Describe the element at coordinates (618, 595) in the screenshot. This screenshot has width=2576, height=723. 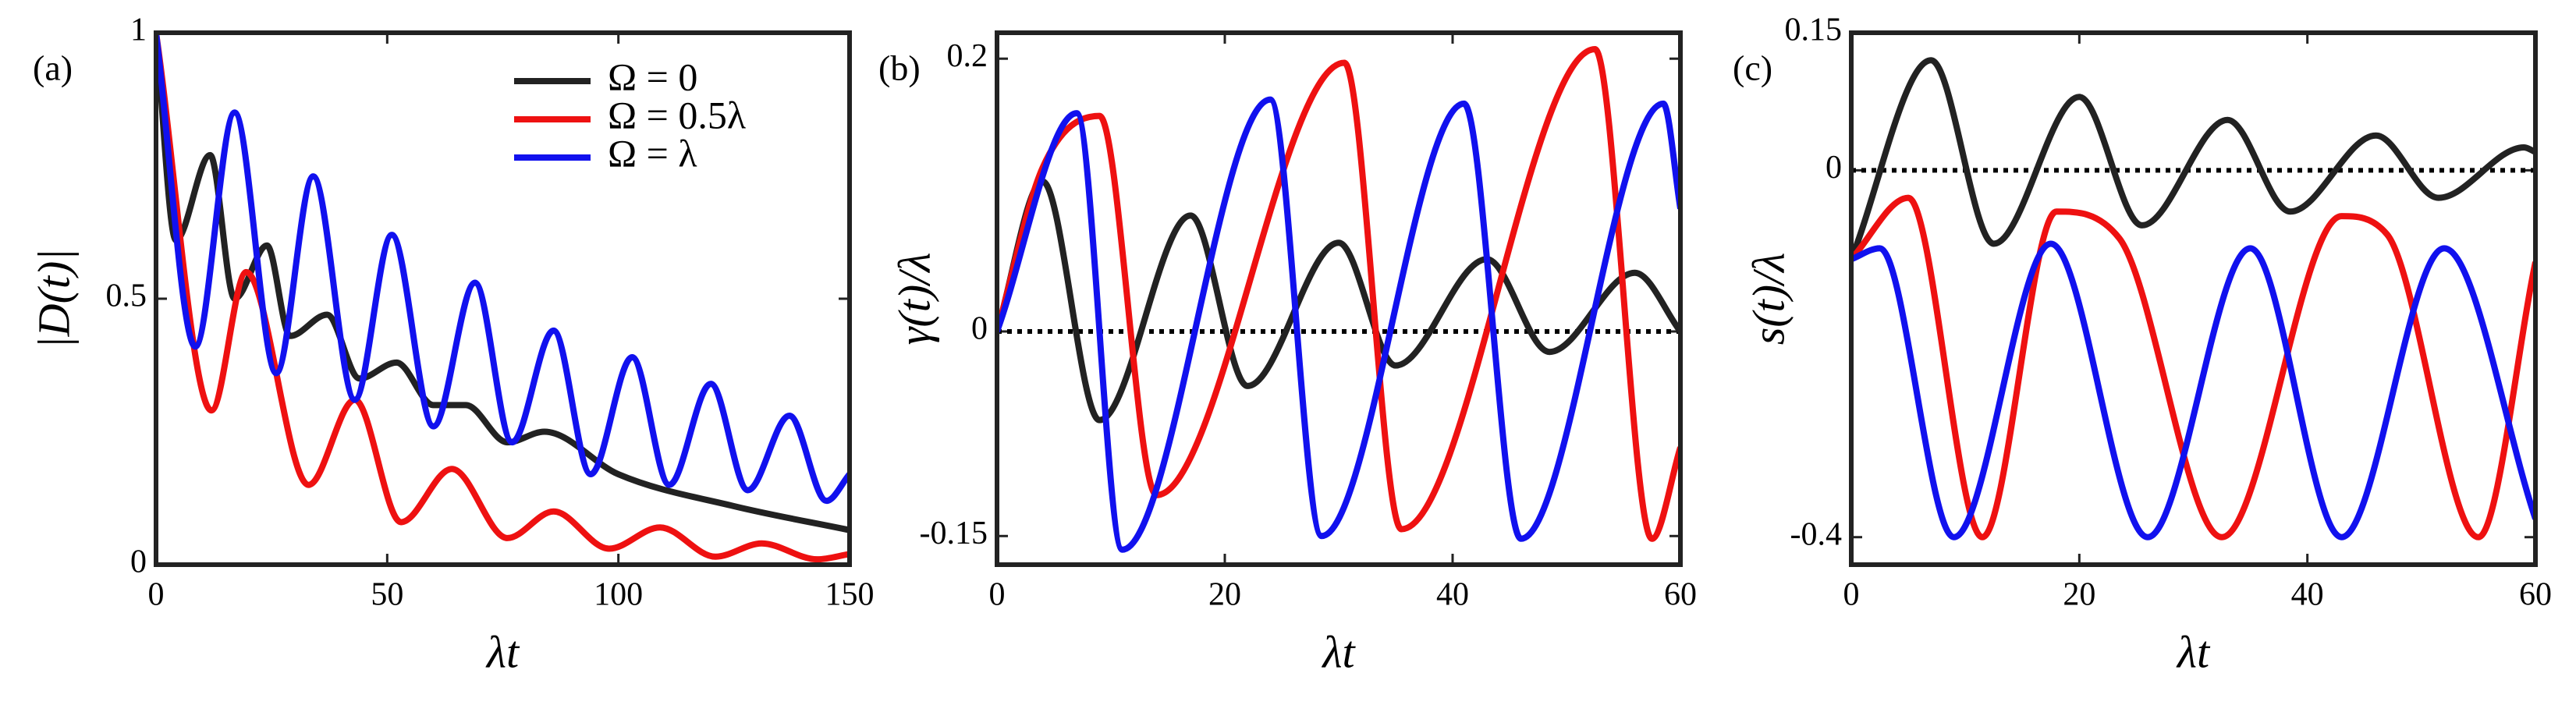
I see `x-tick-label: 100` at that location.